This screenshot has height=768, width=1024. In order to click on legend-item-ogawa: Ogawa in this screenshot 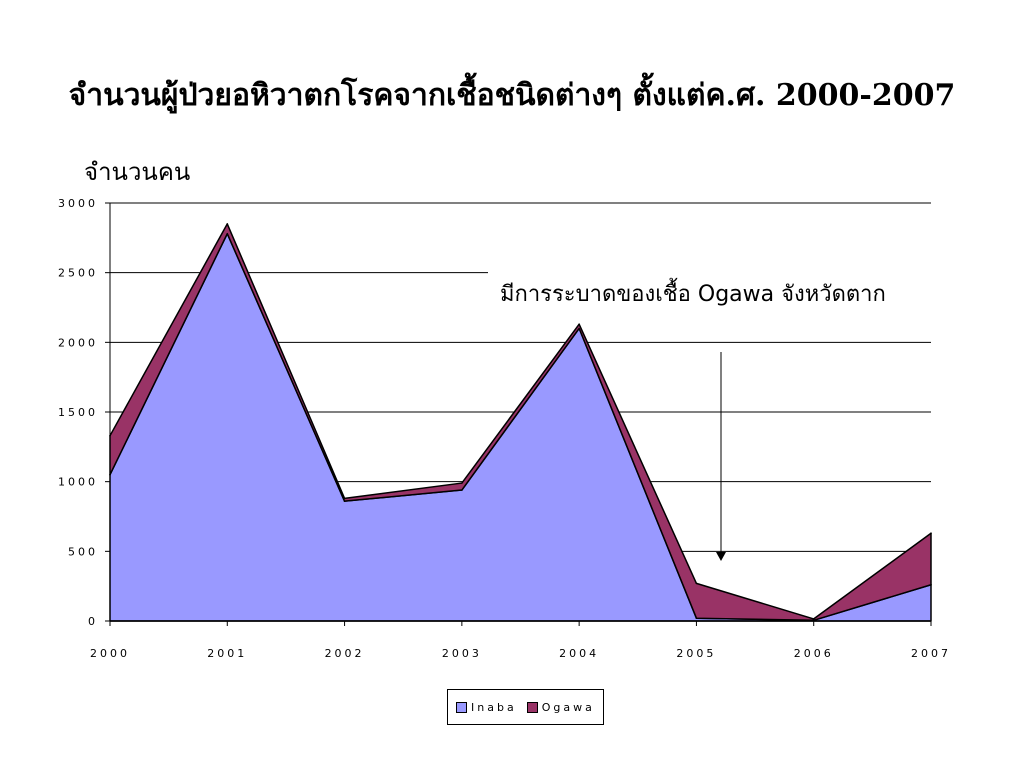, I will do `click(560, 707)`.